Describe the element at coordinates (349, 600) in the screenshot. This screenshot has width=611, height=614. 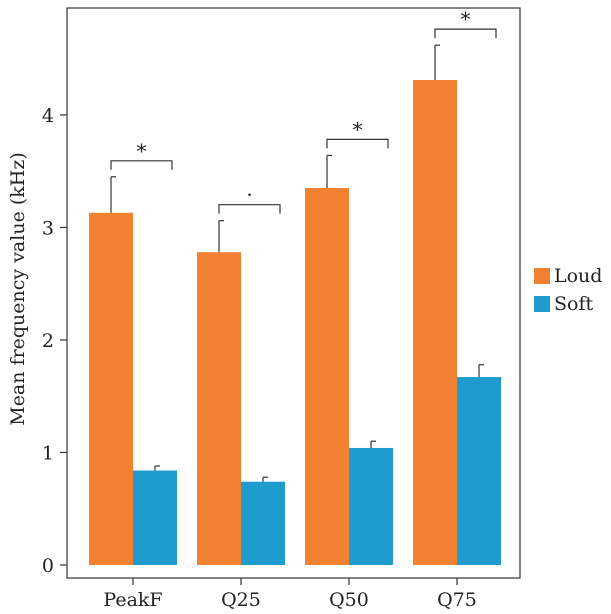
I see `x-tick-label: Q50` at that location.